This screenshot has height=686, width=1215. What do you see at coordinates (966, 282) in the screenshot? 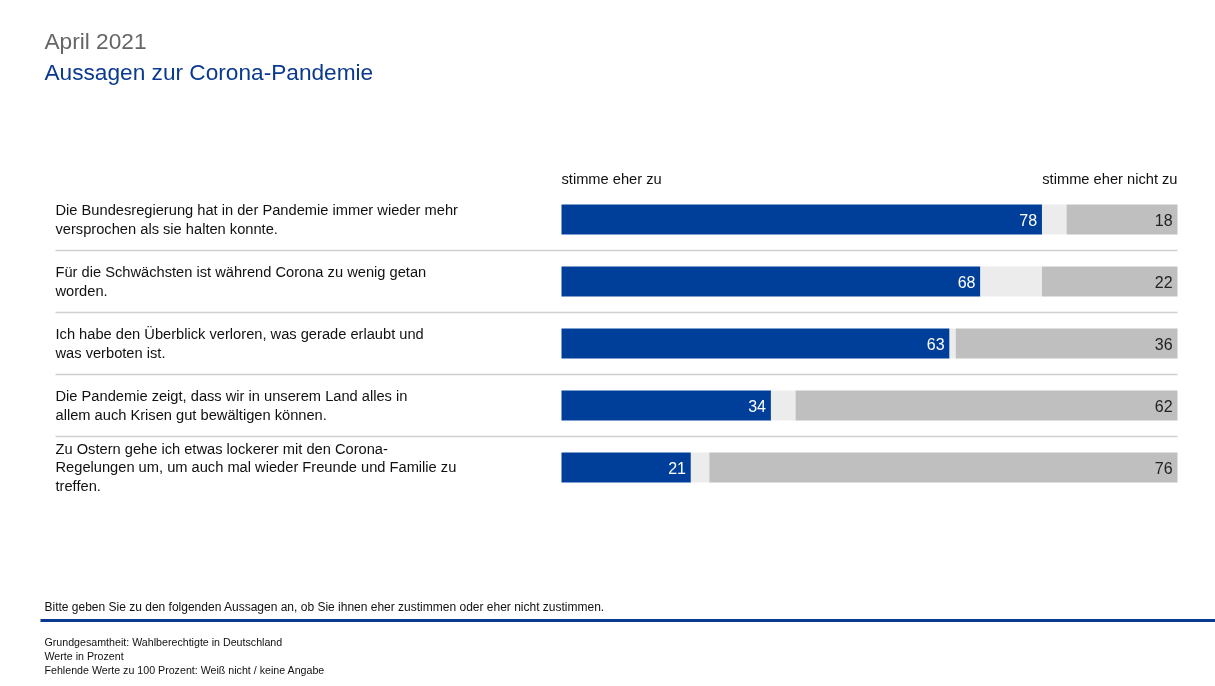
I see `data-label: 68` at bounding box center [966, 282].